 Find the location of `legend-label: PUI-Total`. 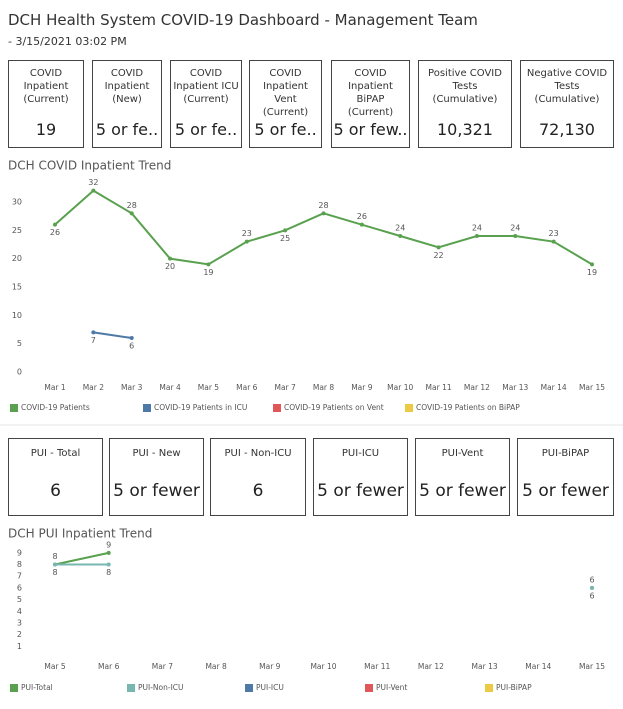

legend-label: PUI-Total is located at coordinates (37, 687).